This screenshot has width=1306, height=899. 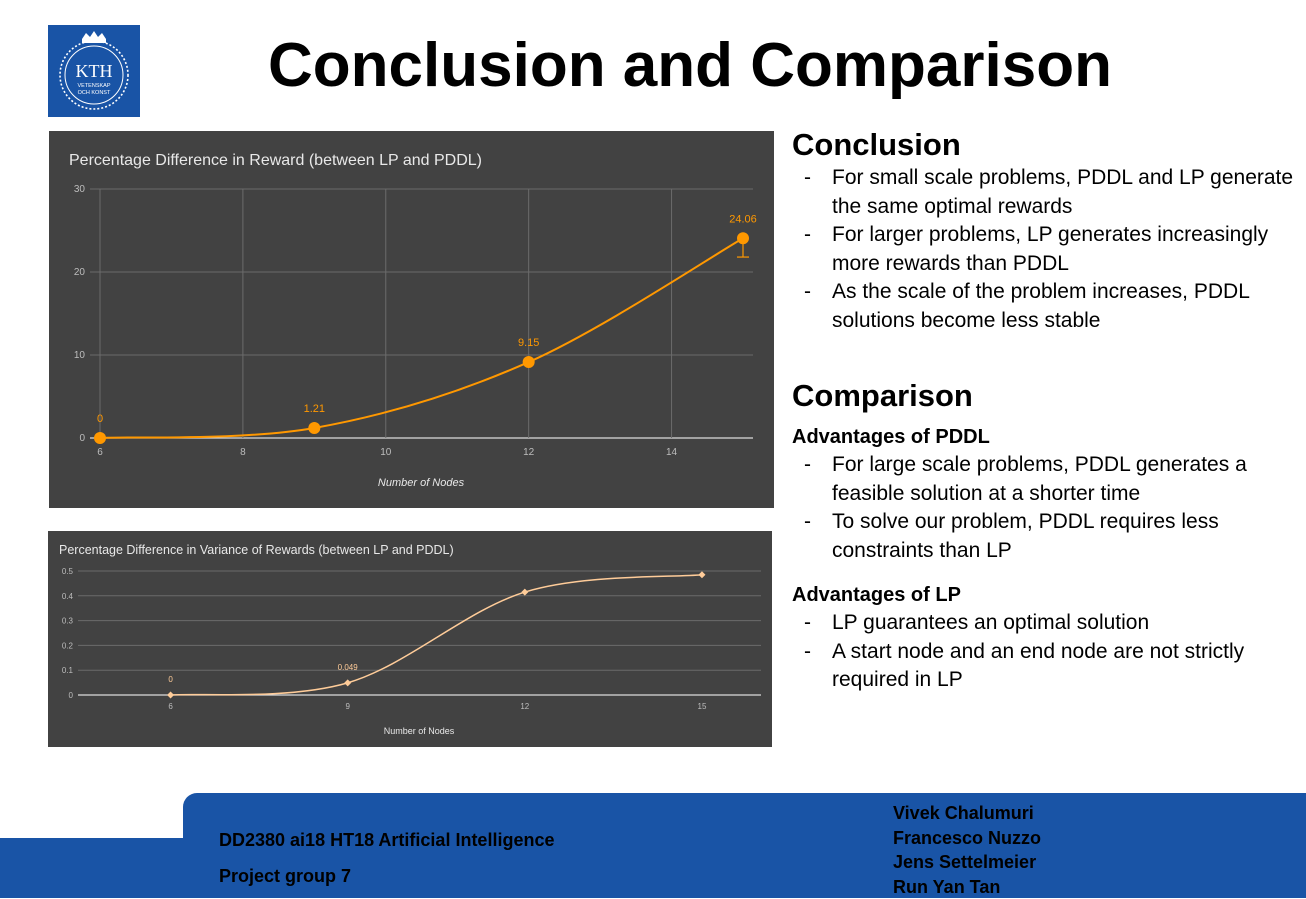 What do you see at coordinates (243, 452) in the screenshot?
I see `x-tick-label: 8` at bounding box center [243, 452].